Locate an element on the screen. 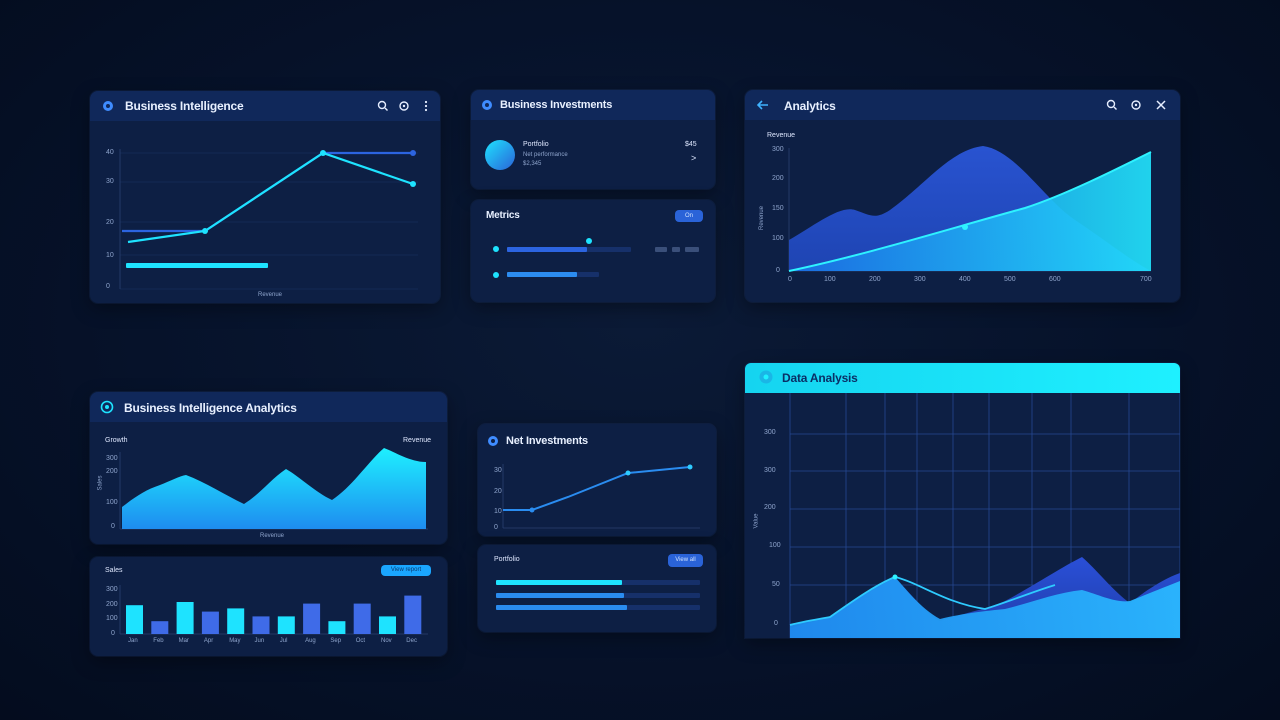 The height and width of the screenshot is (720, 1280). panel-title: Data Analysis is located at coordinates (820, 378).